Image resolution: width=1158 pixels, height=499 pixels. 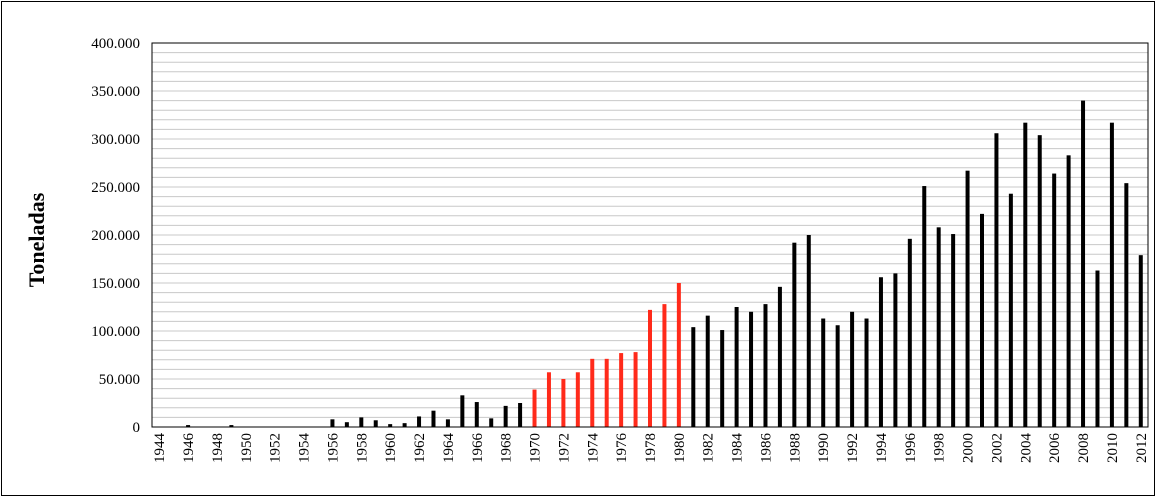 I want to click on bar-1956, so click(x=332, y=423).